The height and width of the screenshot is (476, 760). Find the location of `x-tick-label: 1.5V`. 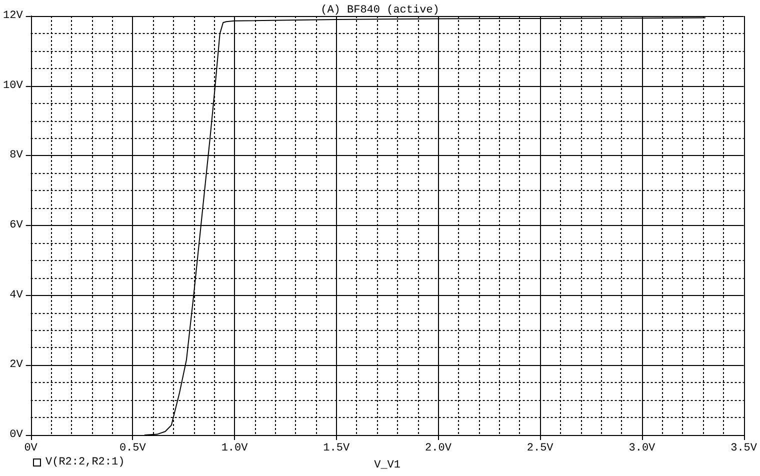

x-tick-label: 1.5V is located at coordinates (336, 448).